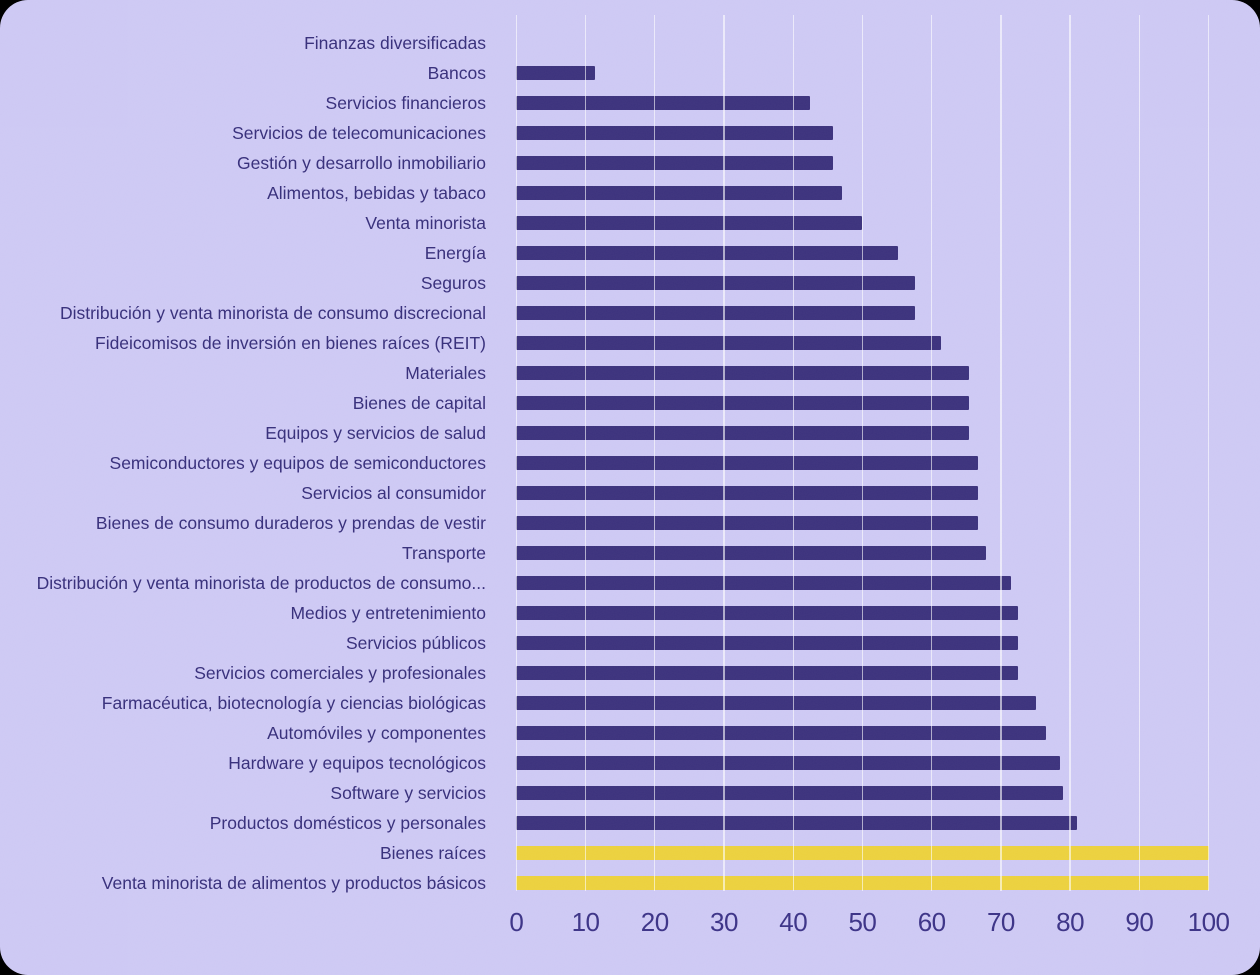 Image resolution: width=1260 pixels, height=975 pixels. What do you see at coordinates (1139, 921) in the screenshot?
I see `x-tick-label: 90` at bounding box center [1139, 921].